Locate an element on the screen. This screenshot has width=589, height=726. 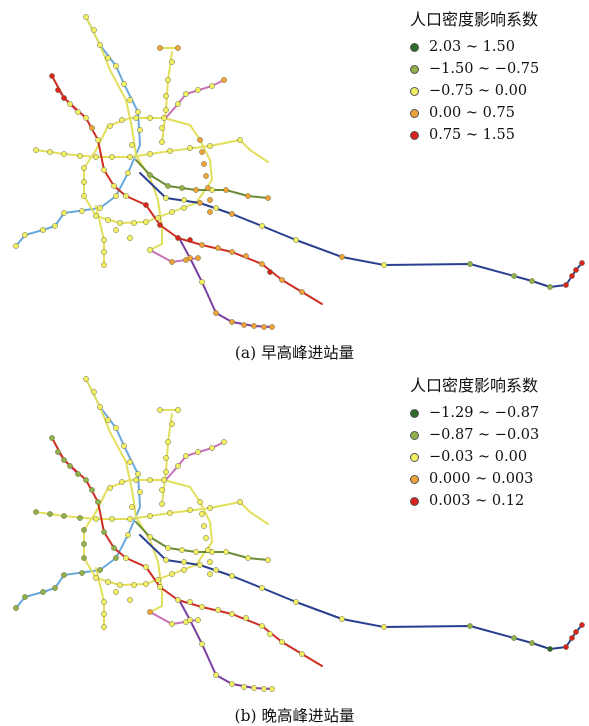
legend-label: −1.29 ~ −0.87 is located at coordinates (484, 413).